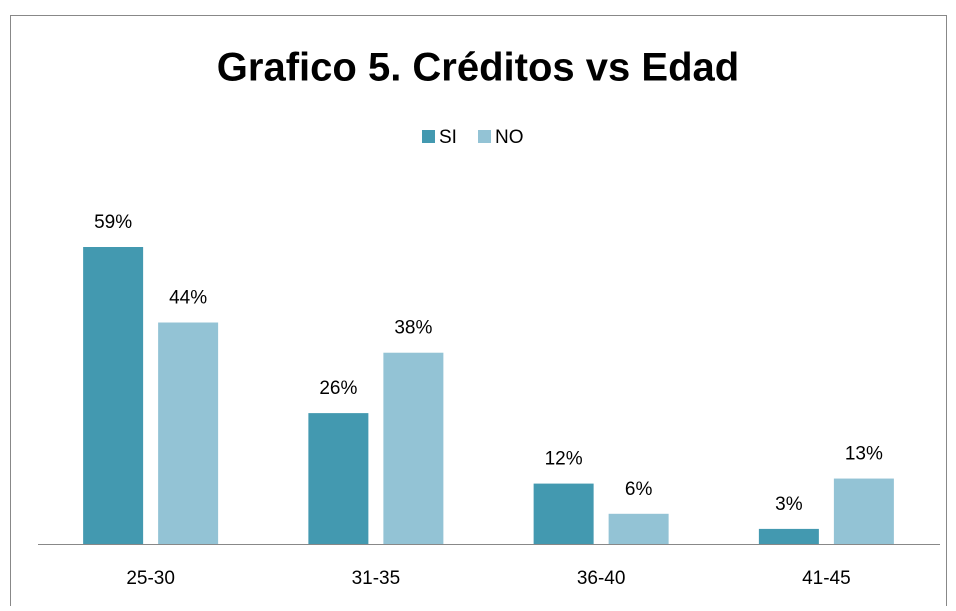 Image resolution: width=956 pixels, height=611 pixels. I want to click on data-label: 6%, so click(639, 489).